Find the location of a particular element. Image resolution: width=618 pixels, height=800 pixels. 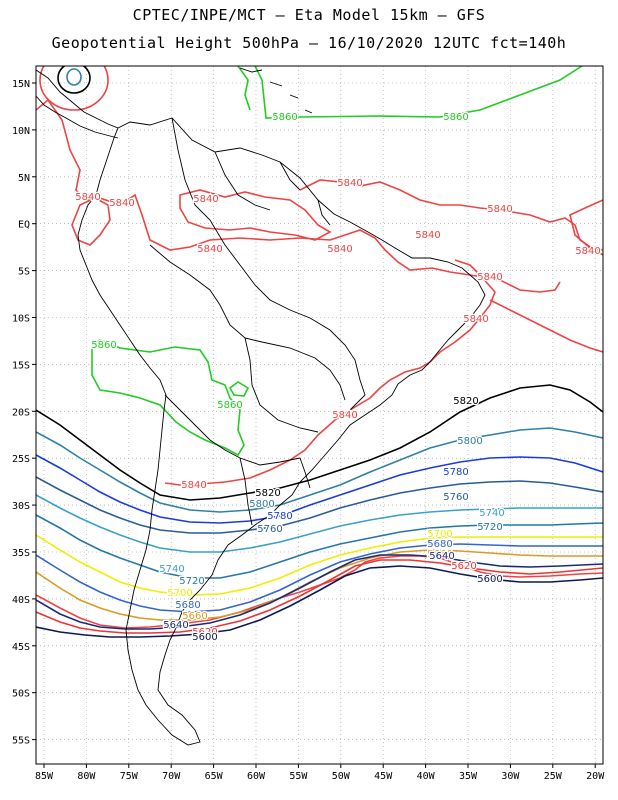

lon-label-55W: 55W is located at coordinates (298, 776).